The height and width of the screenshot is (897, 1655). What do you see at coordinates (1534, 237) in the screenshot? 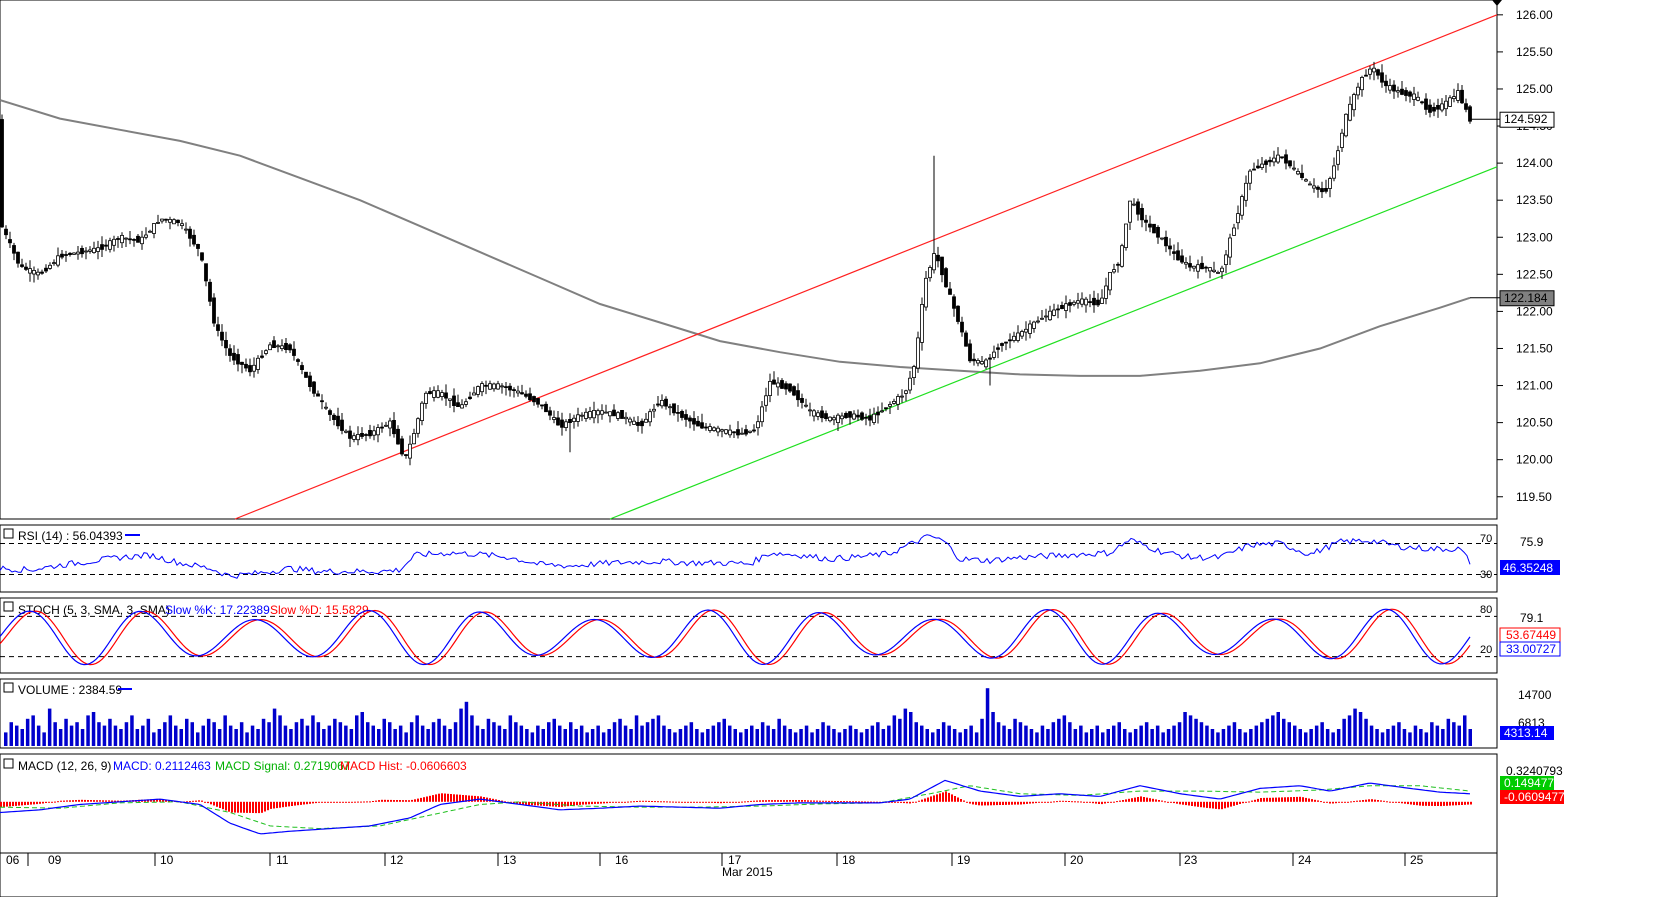
I see `price-tick-label: 123.00` at bounding box center [1534, 237].